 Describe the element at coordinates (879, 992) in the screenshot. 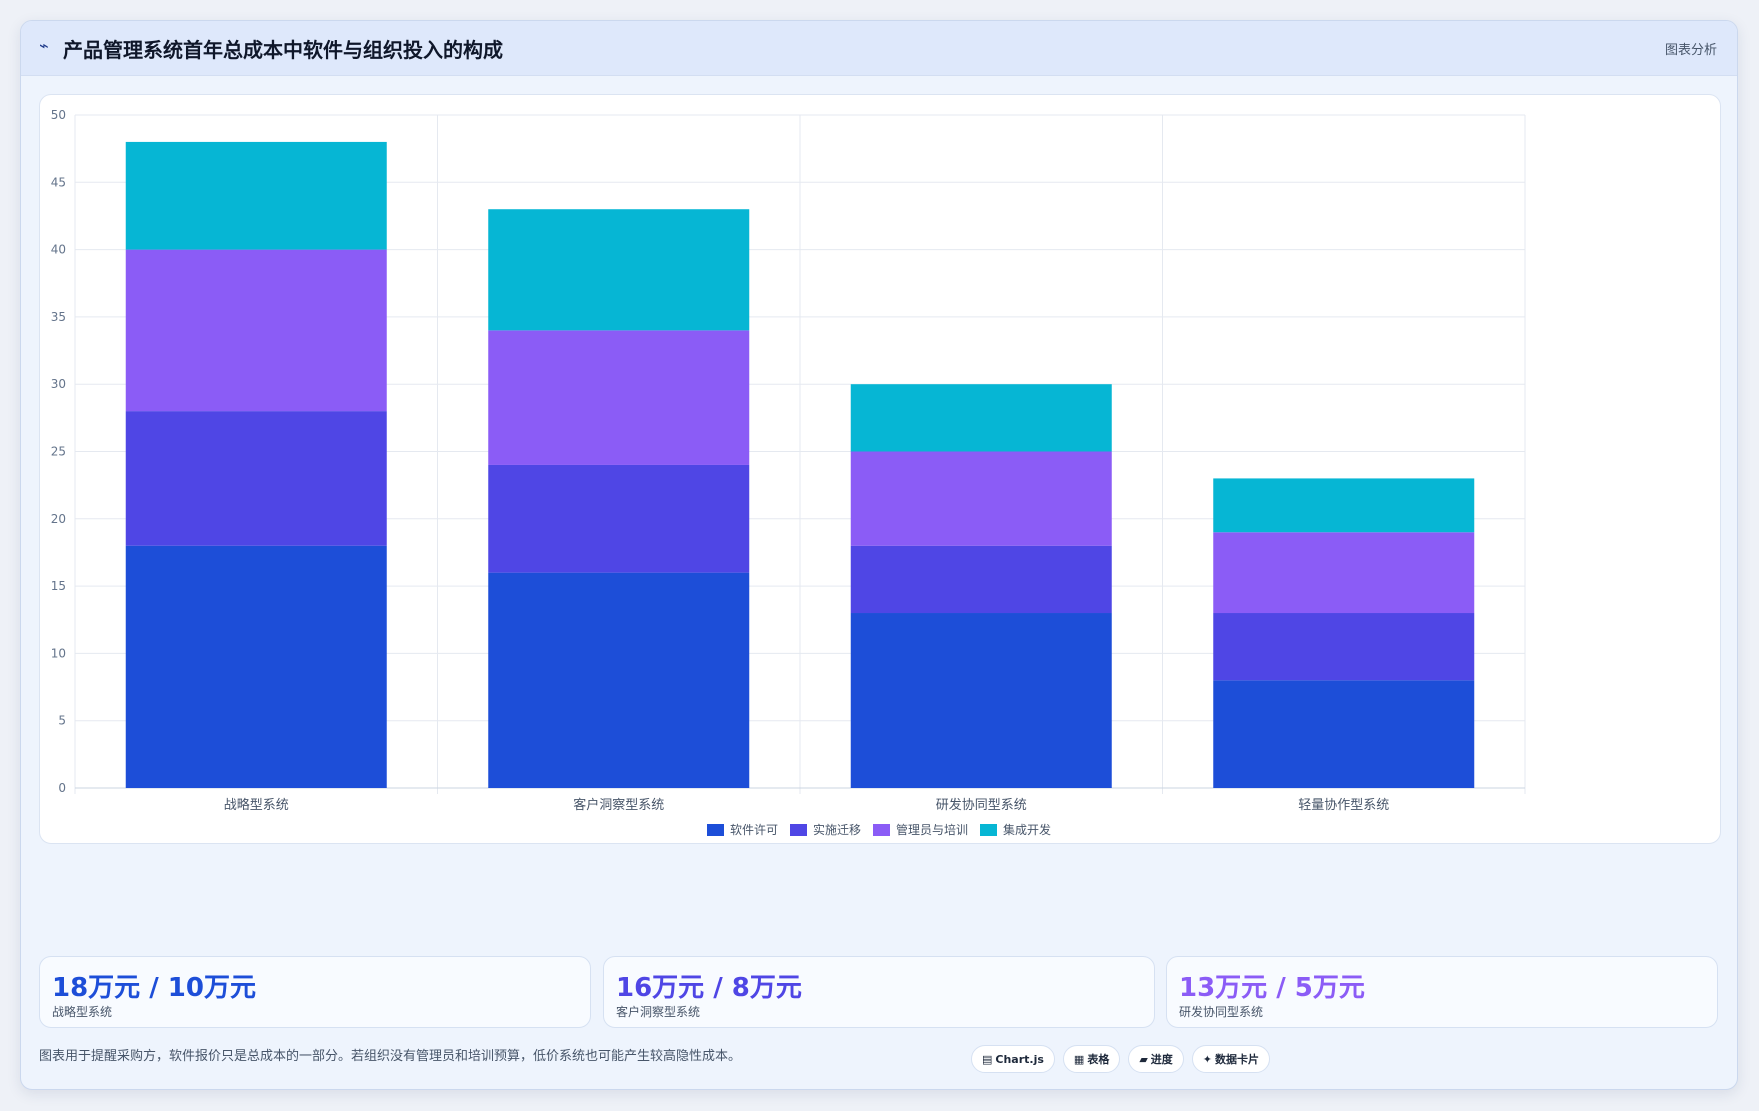

I see `stat-card-customer-insight: 16万元 / 8万元 客户洞察型系统` at that location.